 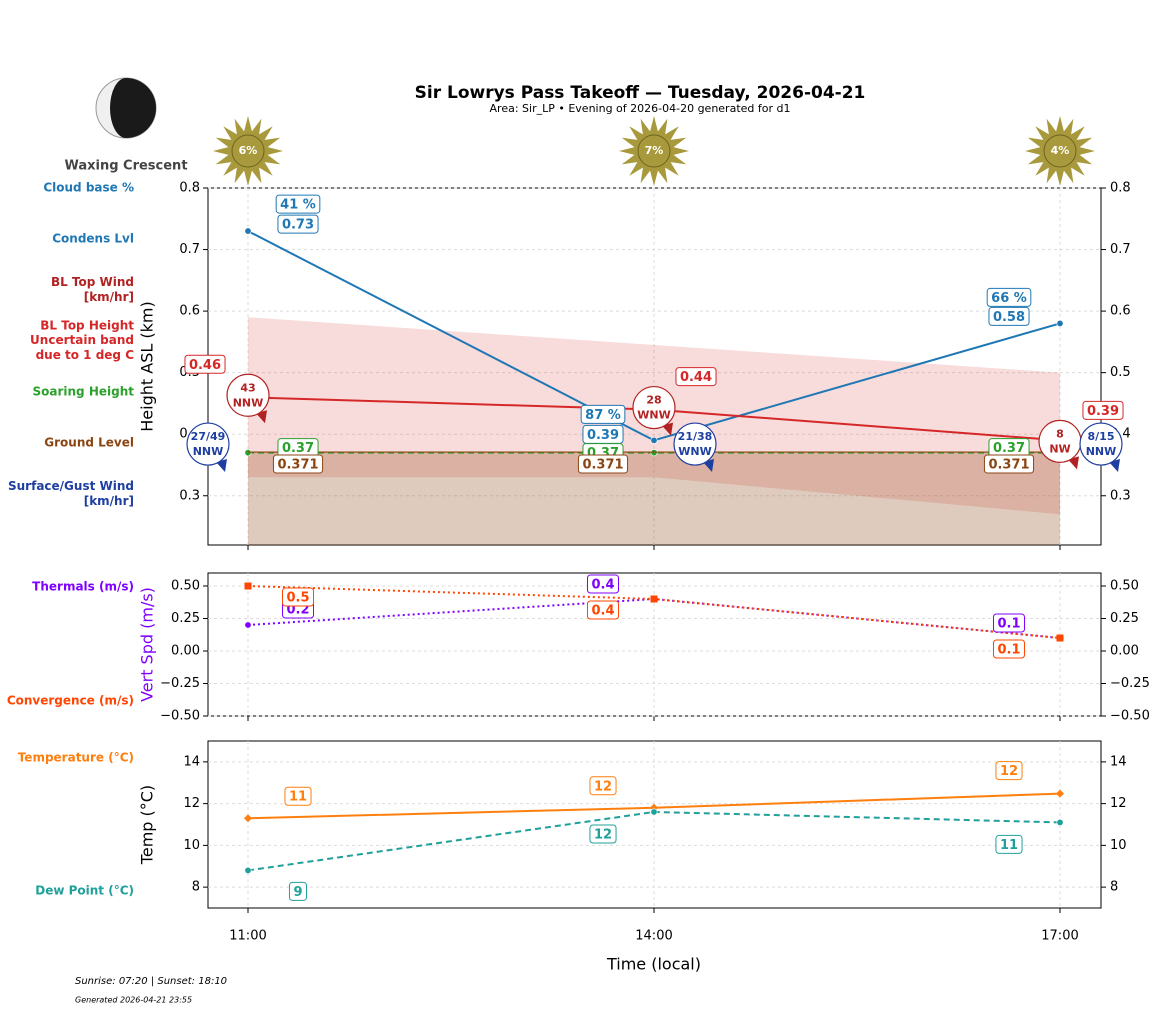 I want to click on x-axis-label: Time (local), so click(x=653, y=964).